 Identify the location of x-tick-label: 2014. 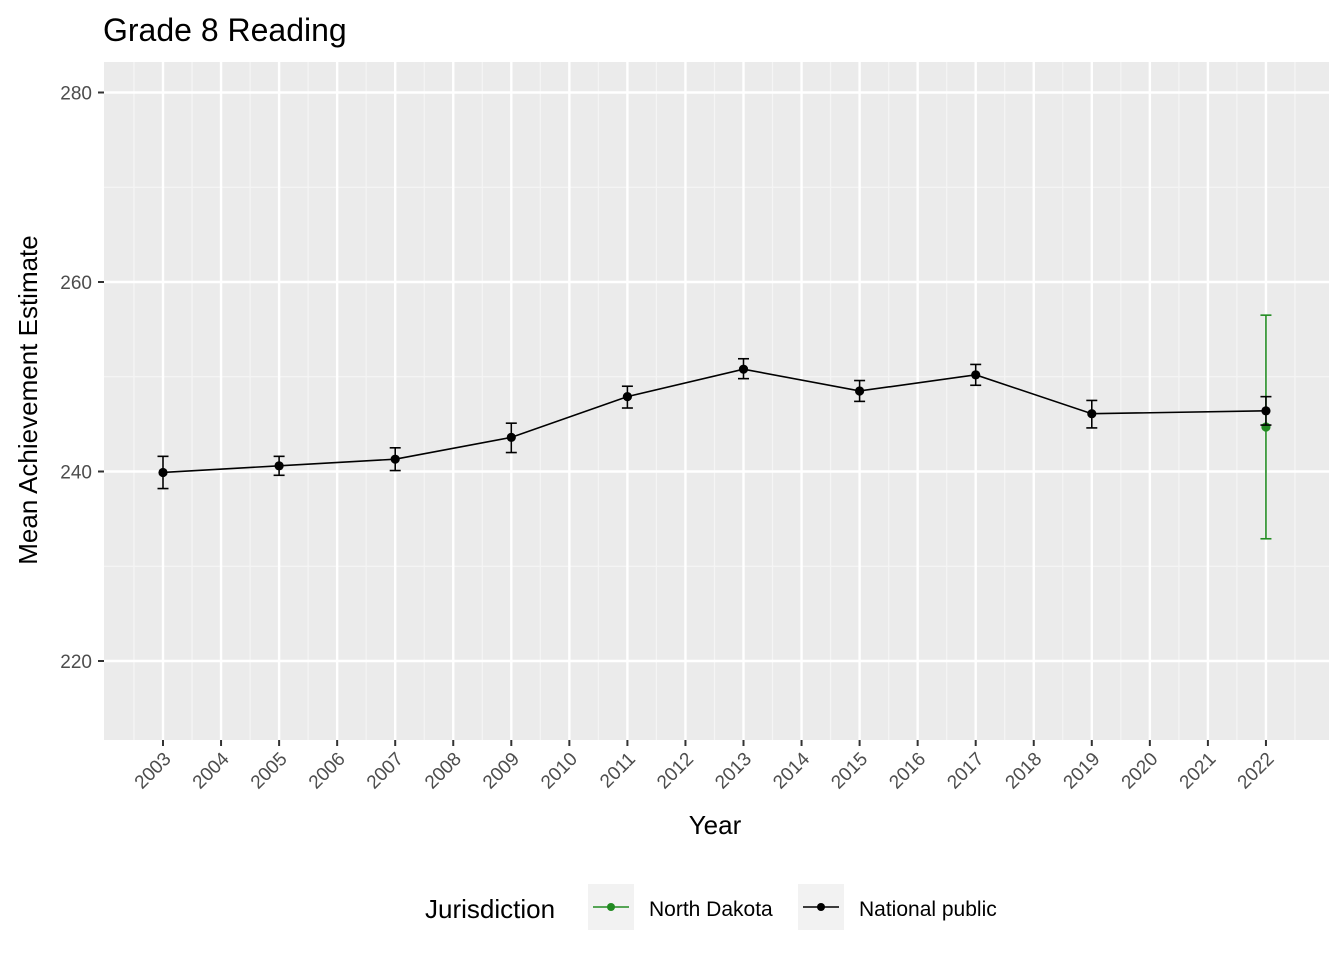
(791, 770).